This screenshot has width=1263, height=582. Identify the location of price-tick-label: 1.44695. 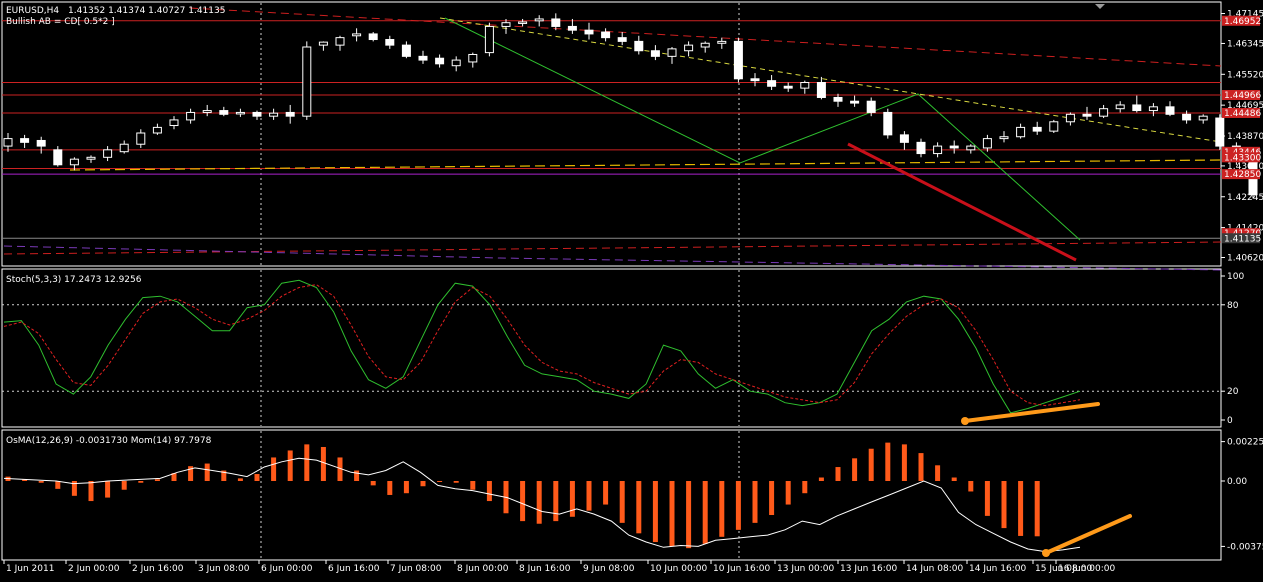
(1245, 106).